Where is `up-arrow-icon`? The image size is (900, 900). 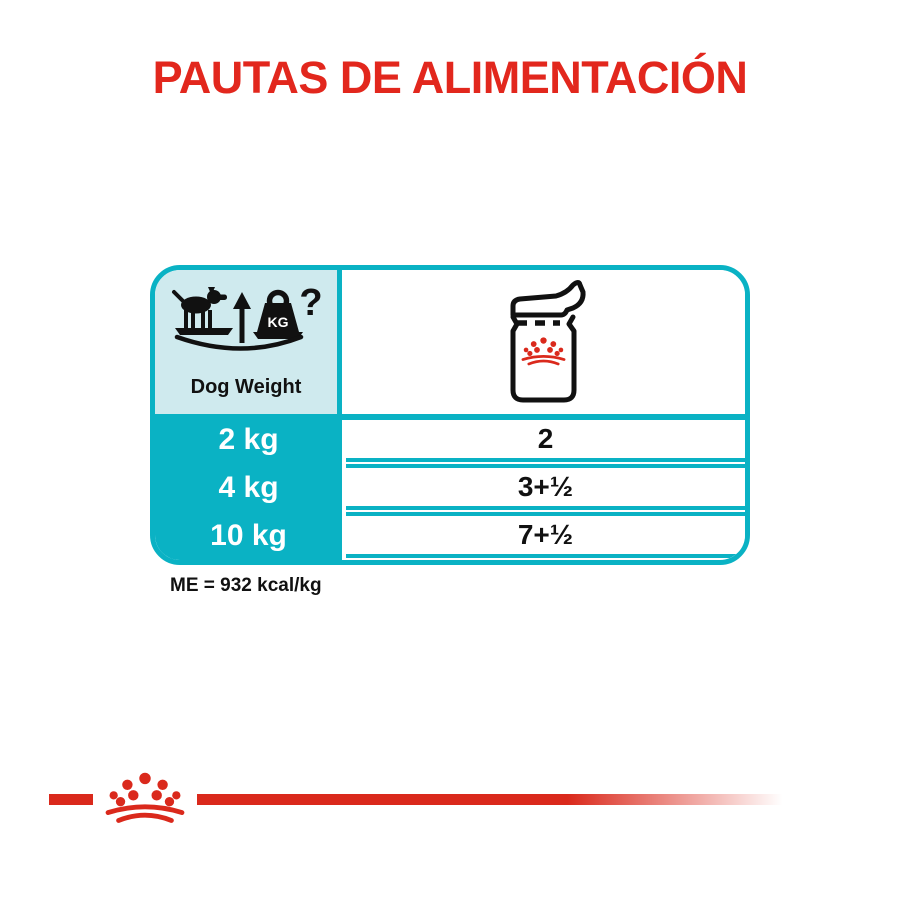 up-arrow-icon is located at coordinates (242, 317).